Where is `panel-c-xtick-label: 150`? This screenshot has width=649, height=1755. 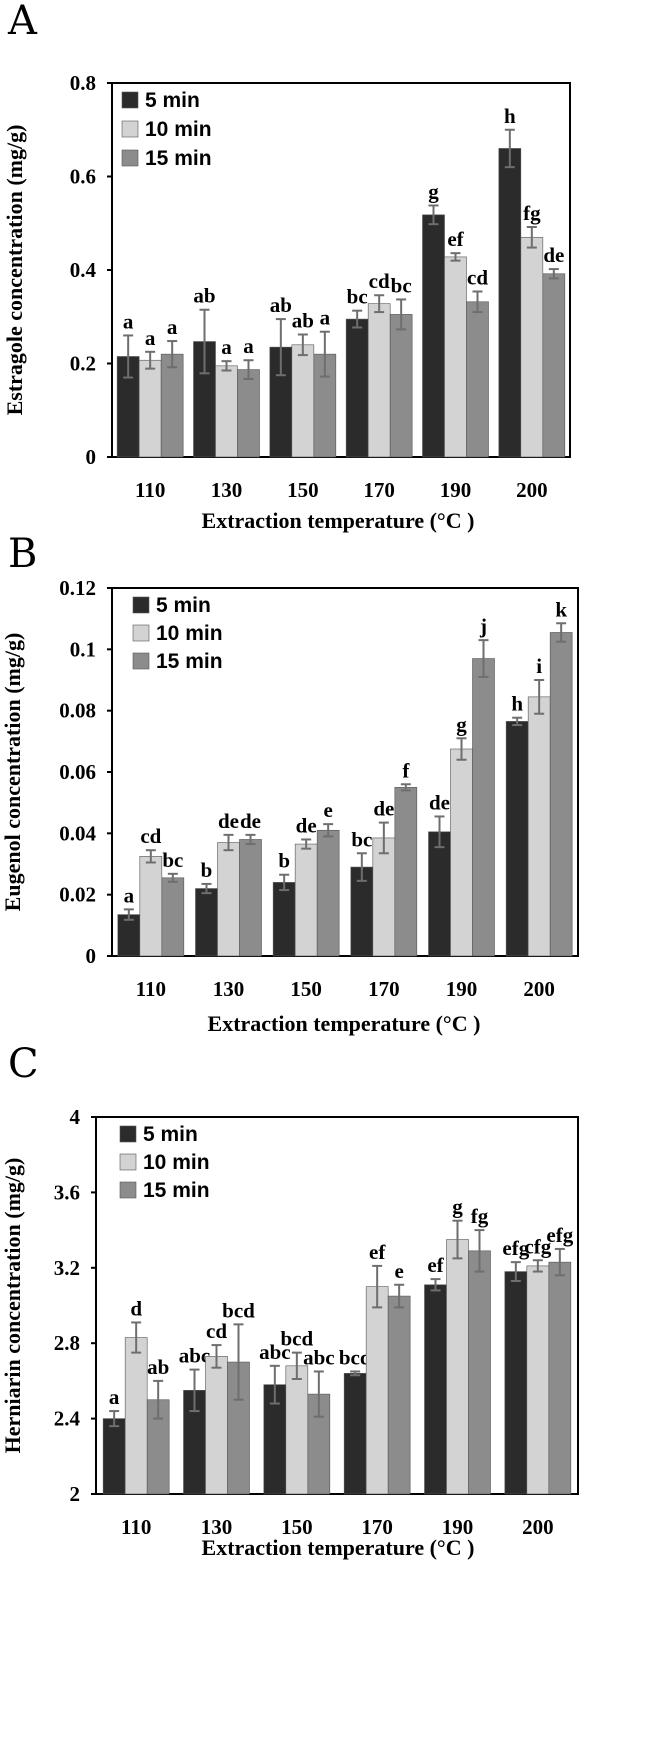
panel-c-xtick-label: 150 is located at coordinates (297, 1527).